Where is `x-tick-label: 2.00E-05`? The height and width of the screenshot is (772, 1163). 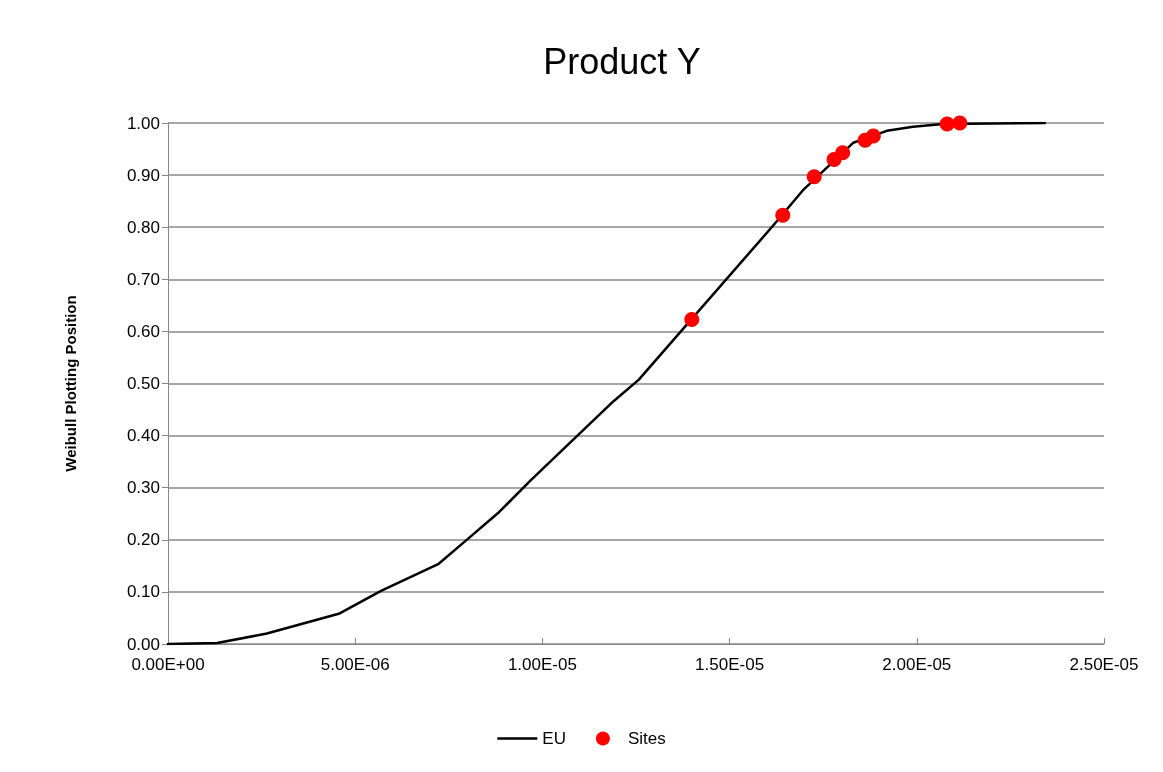 x-tick-label: 2.00E-05 is located at coordinates (917, 664).